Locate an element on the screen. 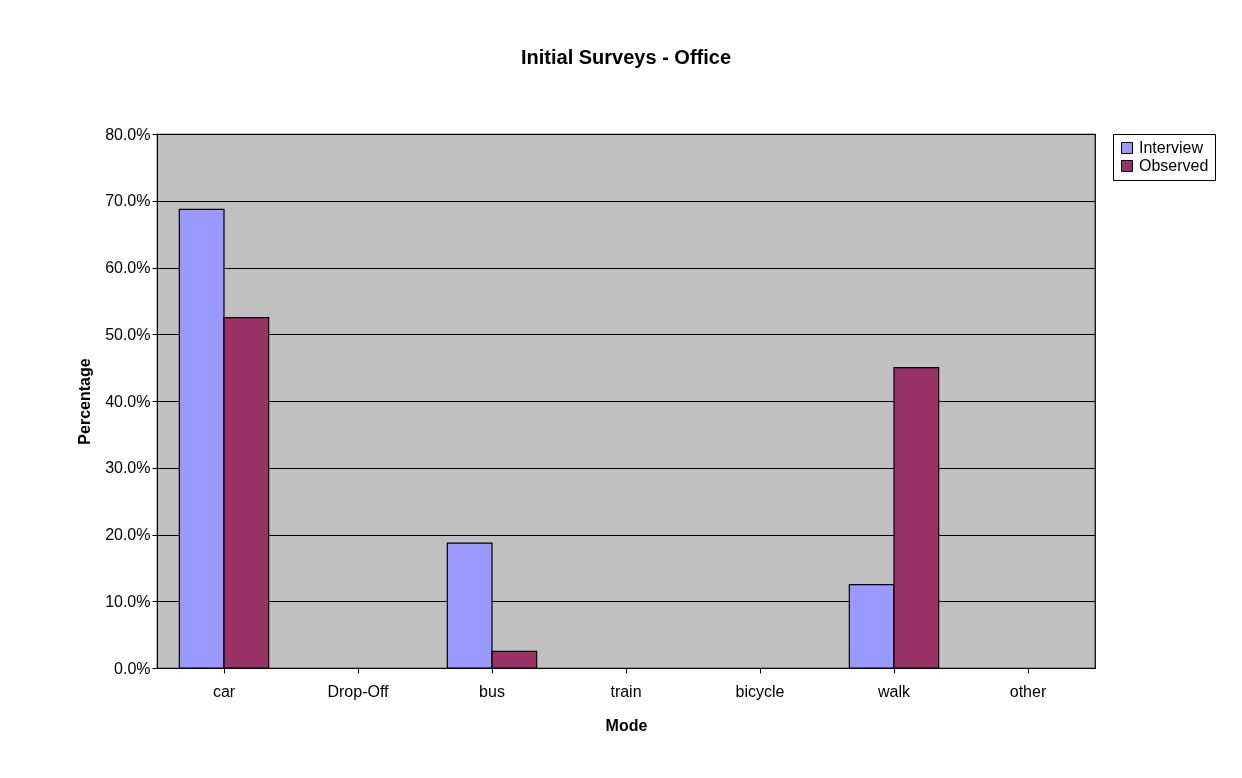 The height and width of the screenshot is (778, 1242). legend-label: Interview is located at coordinates (1171, 147).